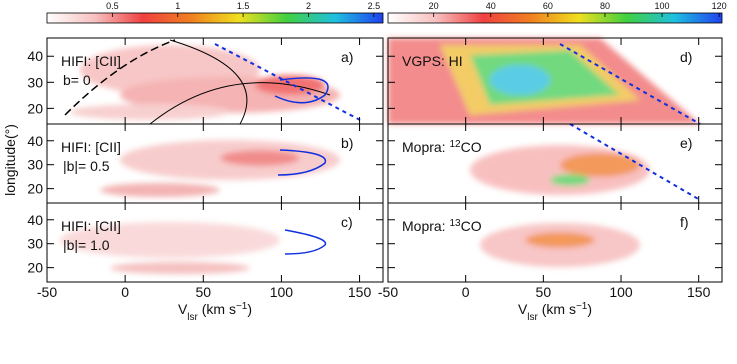  I want to click on panel-subtitle: |b|= 0.5, so click(86, 166).